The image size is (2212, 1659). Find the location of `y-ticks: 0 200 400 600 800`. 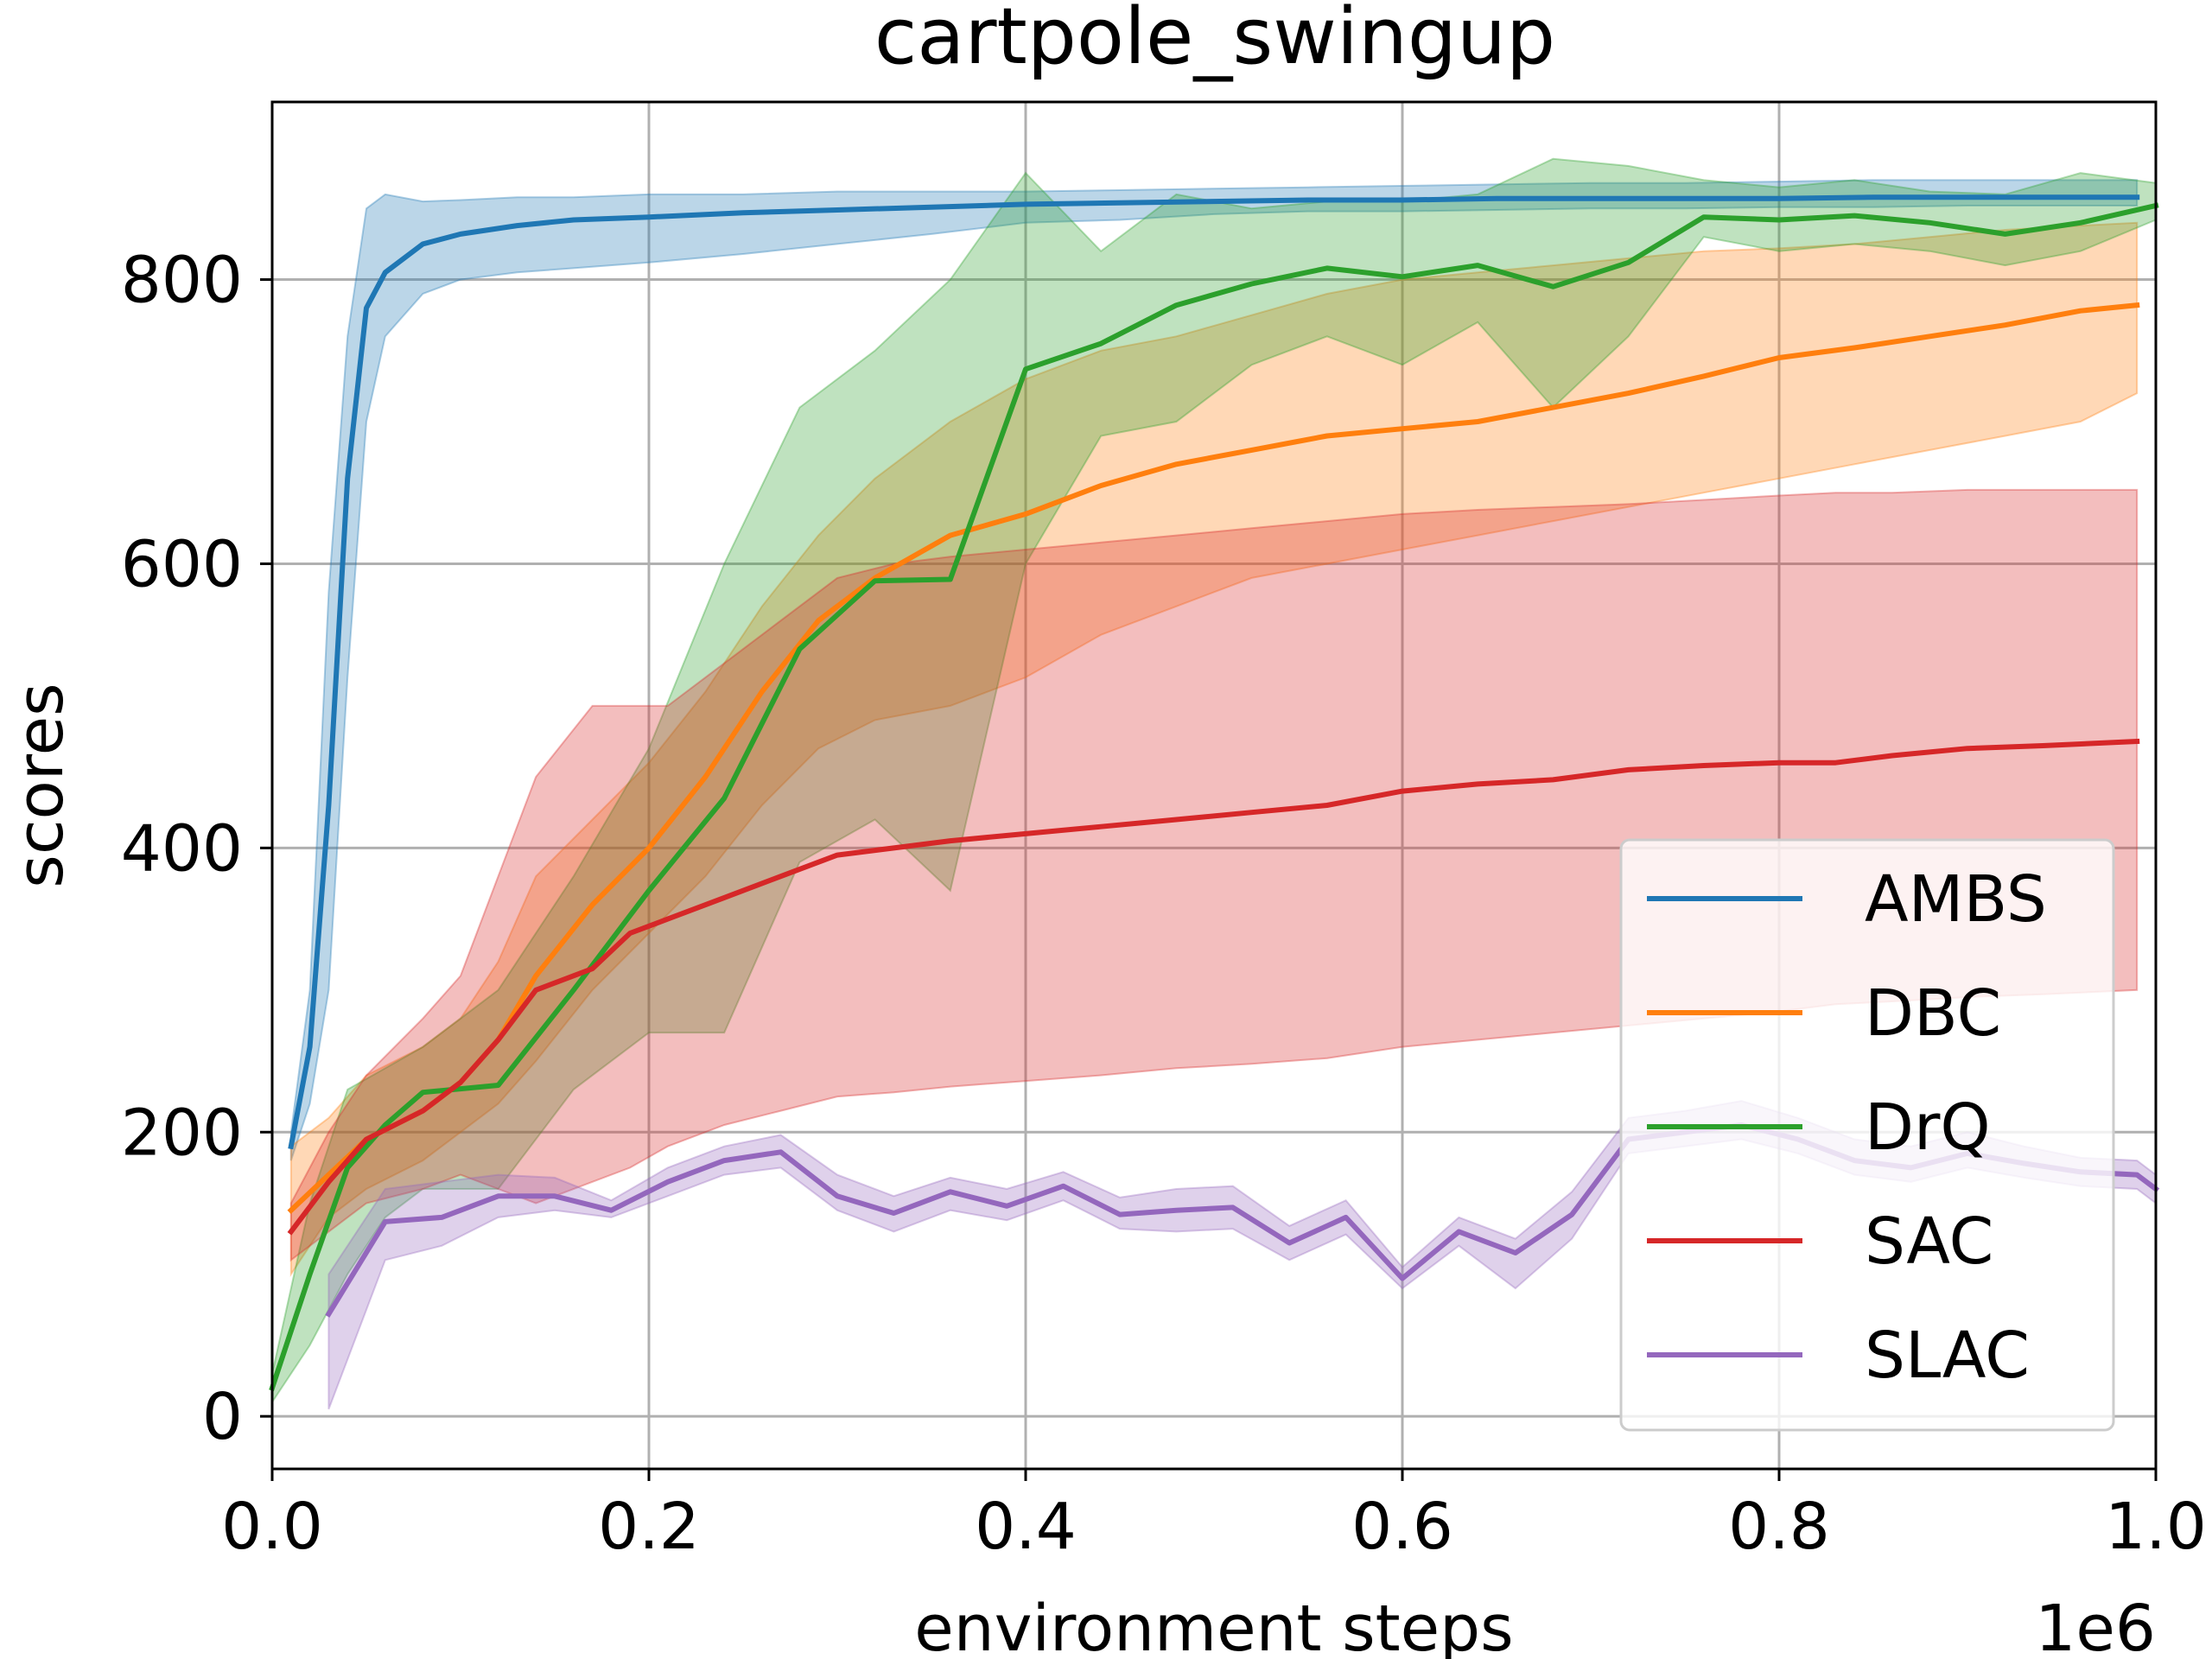

y-ticks: 0 200 400 600 800 is located at coordinates (196, 849).